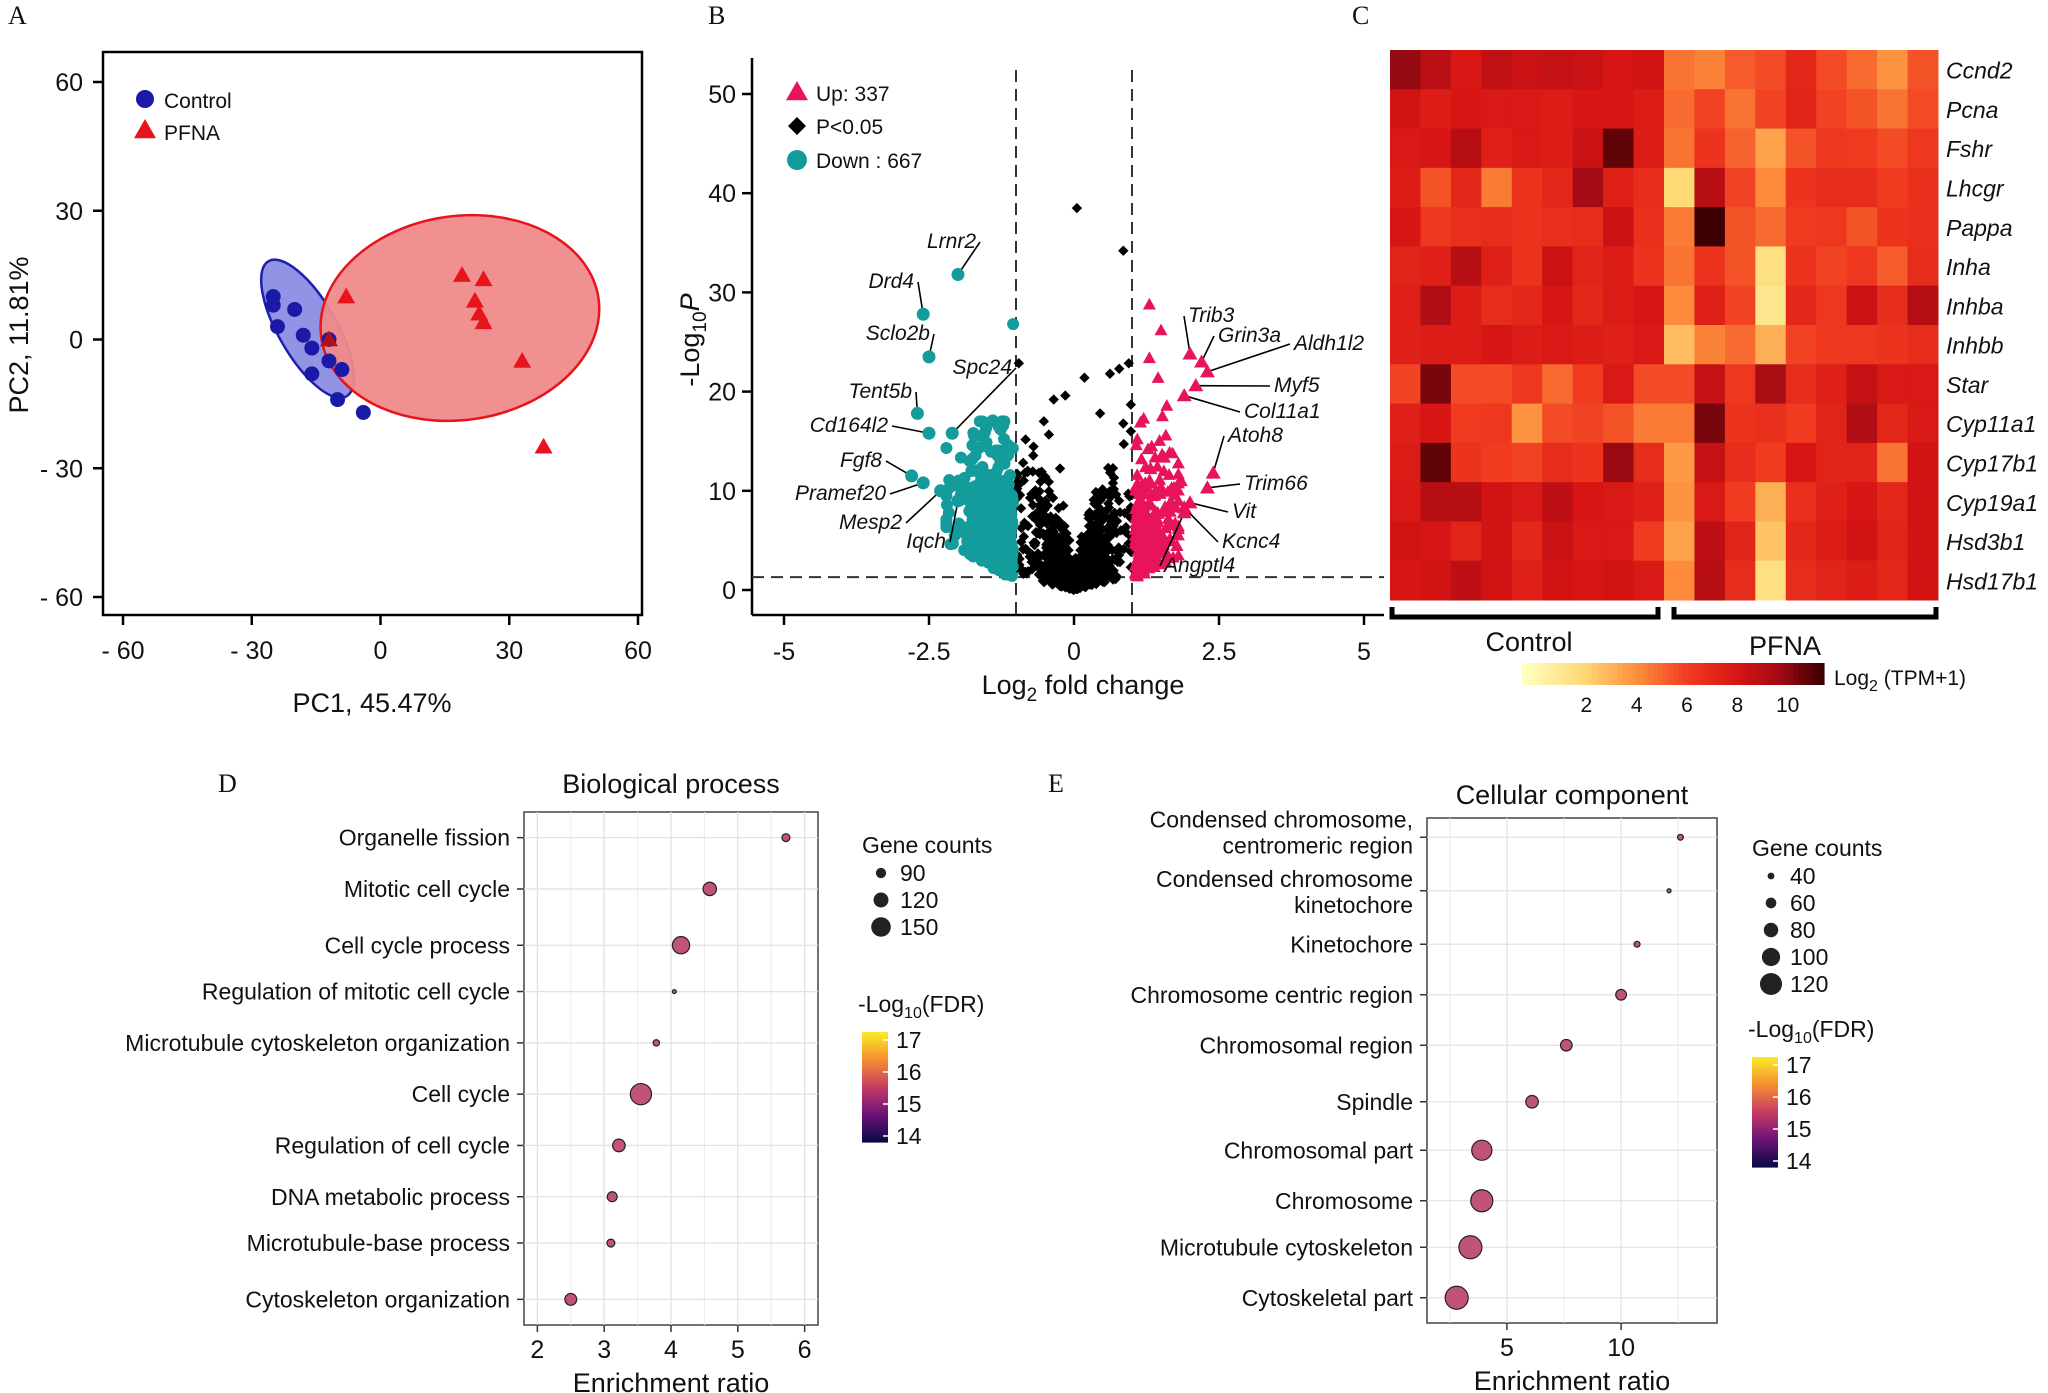  Describe the element at coordinates (604, 1350) in the screenshot. I see `bp-xtick-label: 3` at that location.